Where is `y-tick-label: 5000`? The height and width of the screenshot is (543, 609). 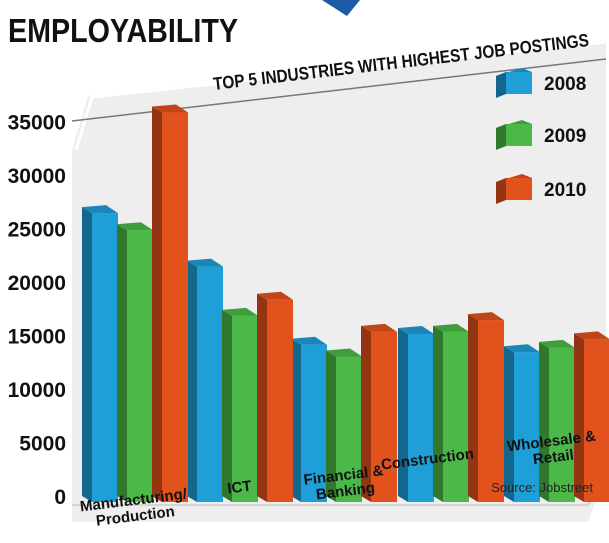
y-tick-label: 5000 is located at coordinates (42, 444).